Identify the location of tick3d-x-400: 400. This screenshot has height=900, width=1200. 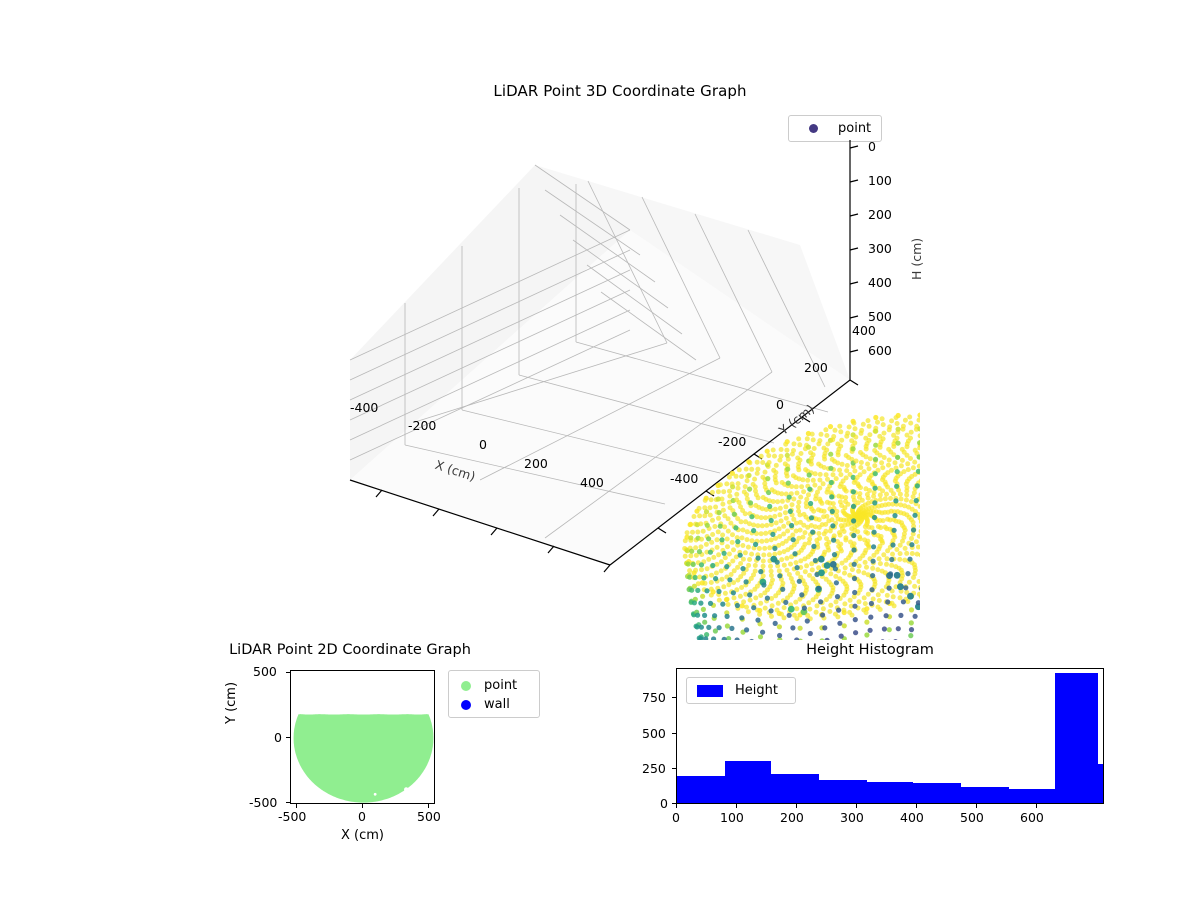
(592, 482).